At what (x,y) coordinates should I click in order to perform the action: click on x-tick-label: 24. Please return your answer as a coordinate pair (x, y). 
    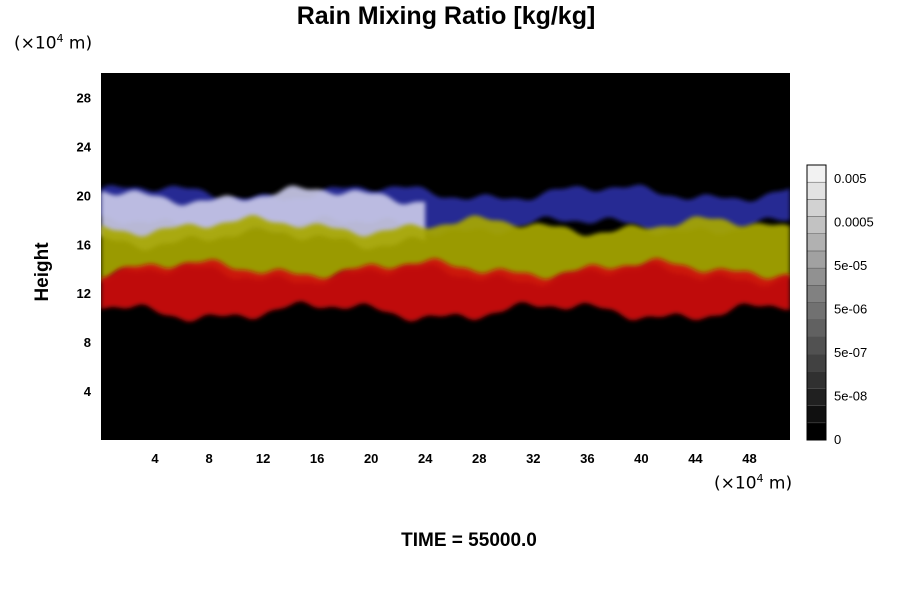
    Looking at the image, I should click on (425, 458).